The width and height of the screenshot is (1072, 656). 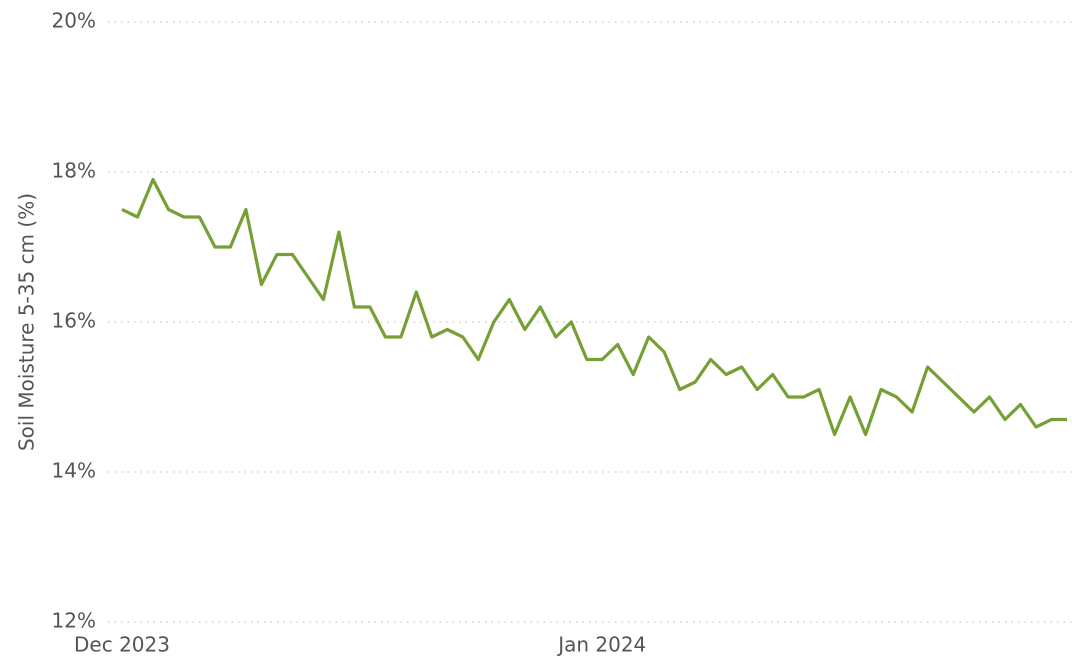 What do you see at coordinates (27, 322) in the screenshot?
I see `y-axis-label: Soil Moisture 5-35 cm (%)` at bounding box center [27, 322].